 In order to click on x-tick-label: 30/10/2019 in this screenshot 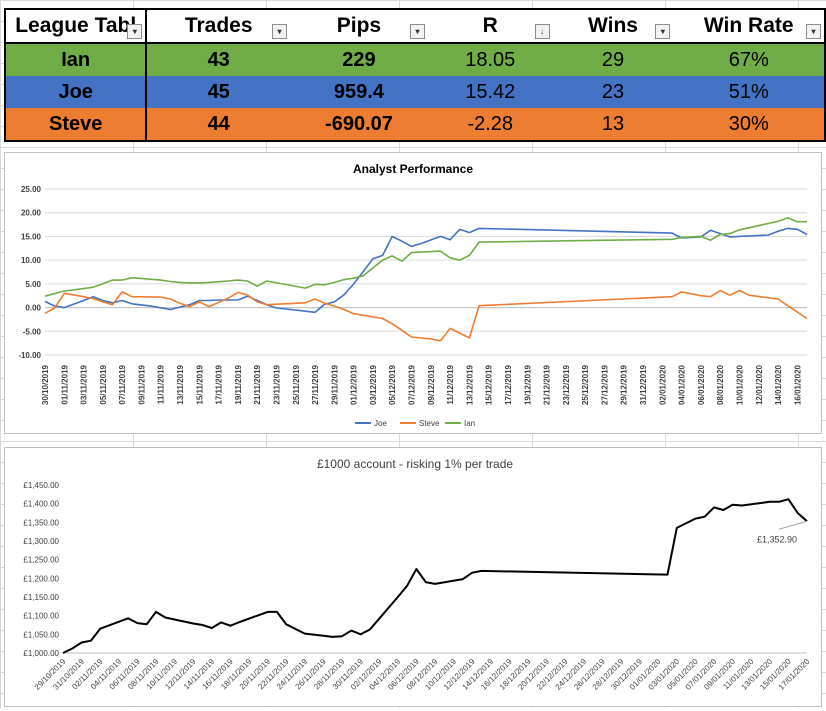, I will do `click(45, 384)`.